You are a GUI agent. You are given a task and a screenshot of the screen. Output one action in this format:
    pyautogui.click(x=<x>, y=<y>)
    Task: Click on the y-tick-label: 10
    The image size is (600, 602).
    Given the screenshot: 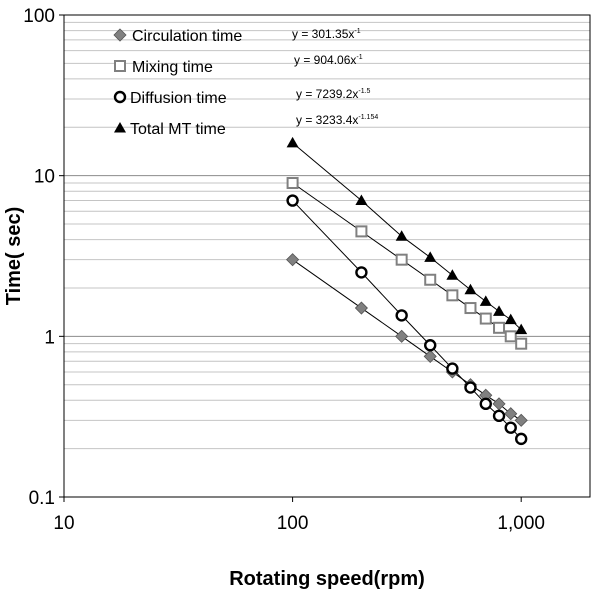 What is the action you would take?
    pyautogui.click(x=44, y=177)
    